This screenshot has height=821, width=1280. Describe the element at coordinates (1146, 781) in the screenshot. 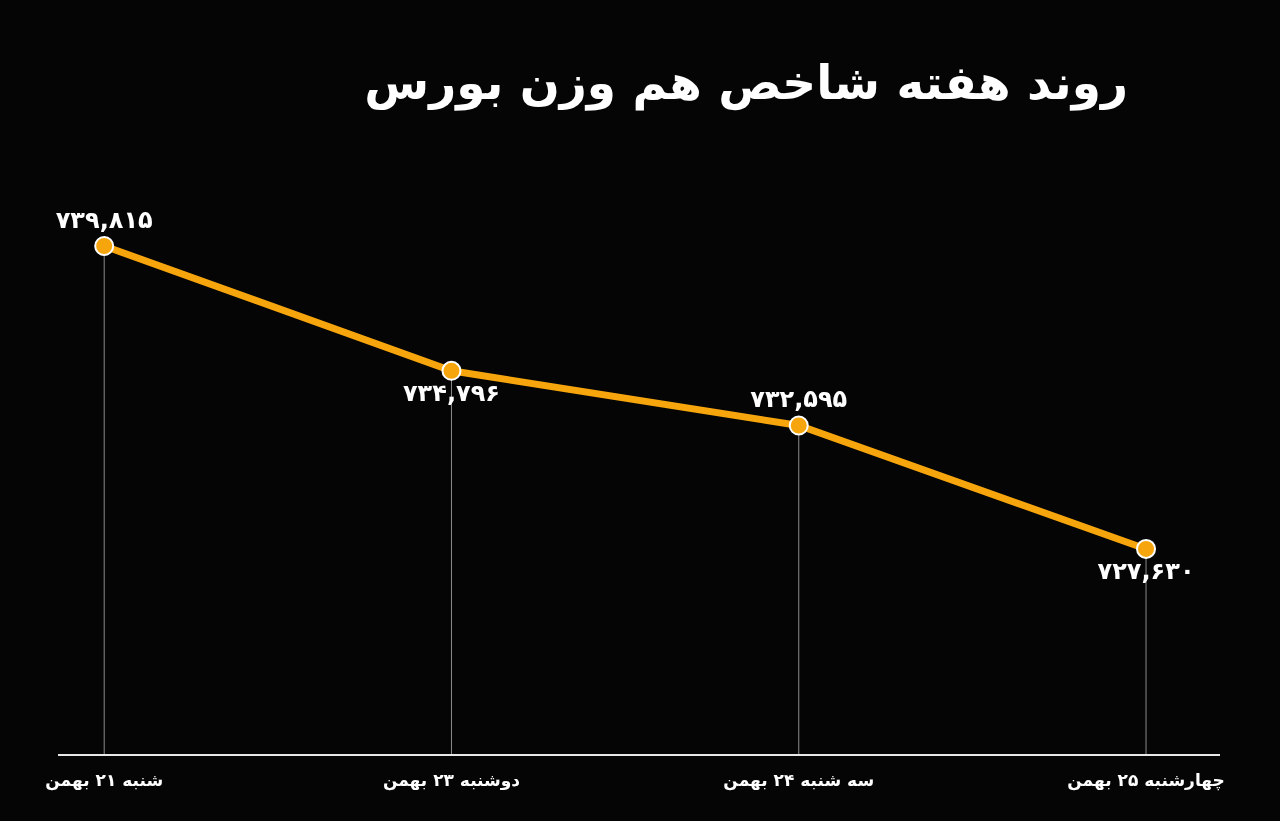

I see `x-tick-label: چهارشنبه ۲۵ بهمن` at that location.